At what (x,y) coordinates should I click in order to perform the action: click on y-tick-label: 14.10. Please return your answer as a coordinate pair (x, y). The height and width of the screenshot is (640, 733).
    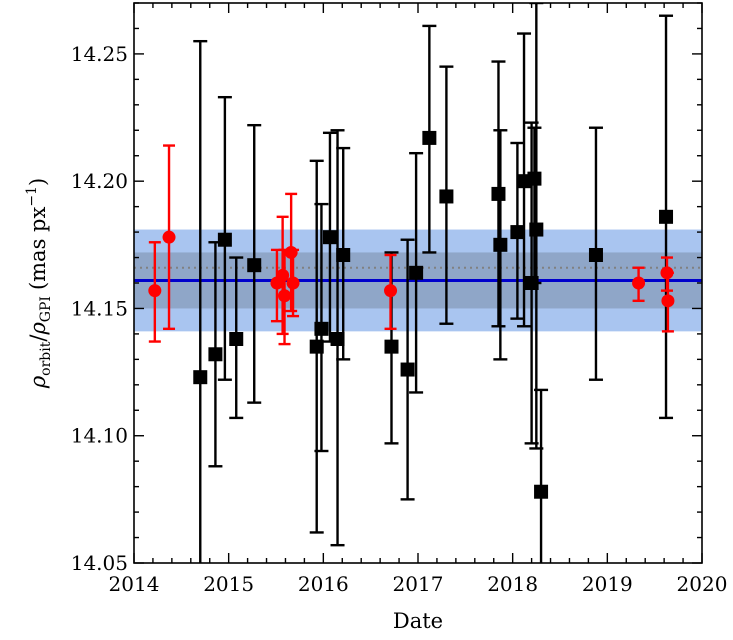
    Looking at the image, I should click on (99, 436).